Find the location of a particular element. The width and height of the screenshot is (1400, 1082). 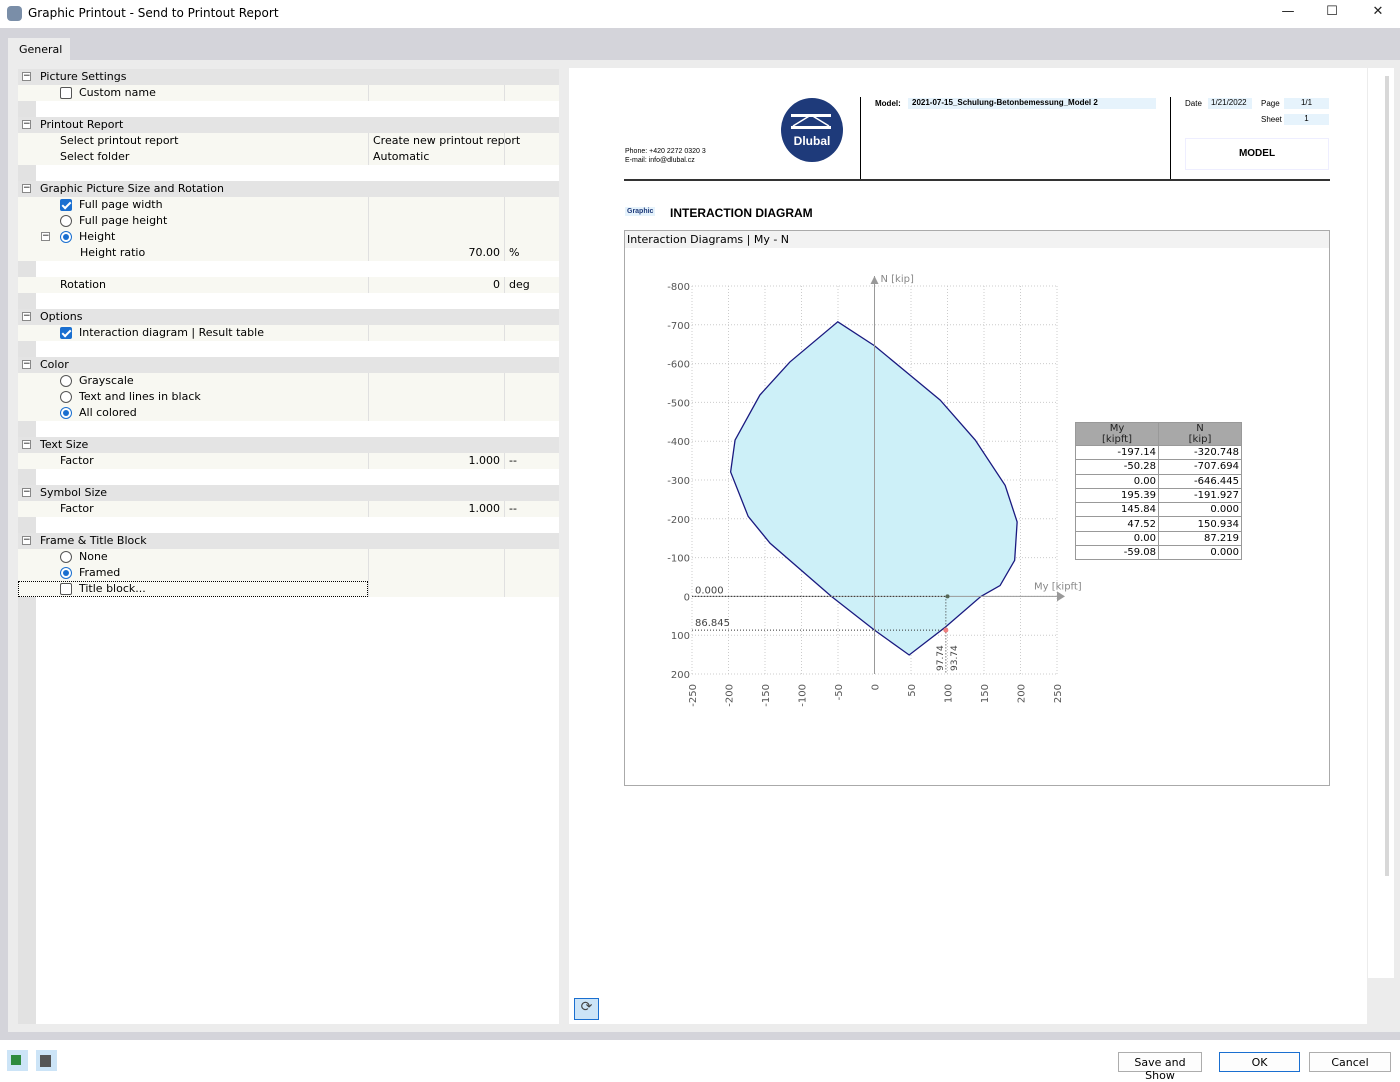

settings-row: Full page width is located at coordinates (288, 205).